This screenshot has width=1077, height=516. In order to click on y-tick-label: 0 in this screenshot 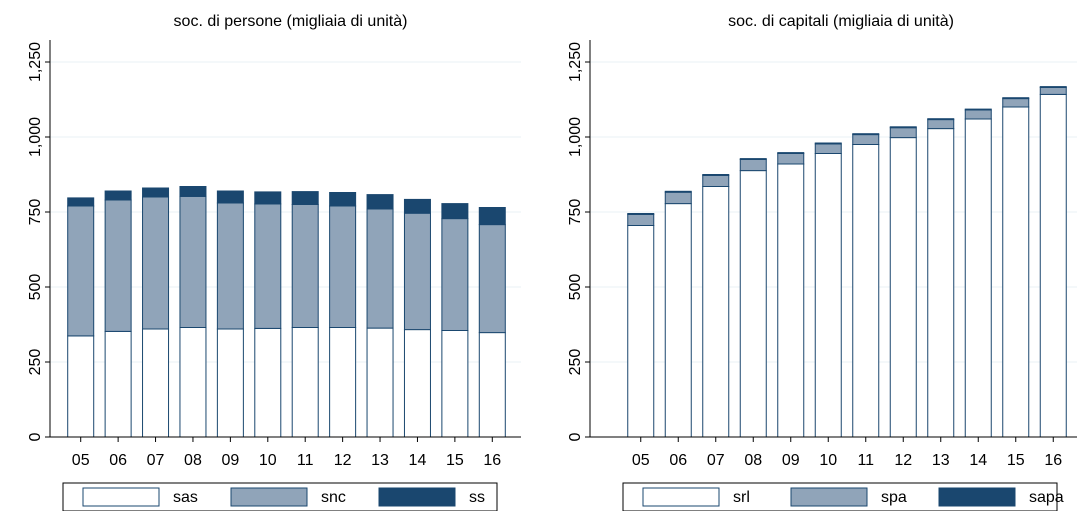, I will do `click(575, 436)`.